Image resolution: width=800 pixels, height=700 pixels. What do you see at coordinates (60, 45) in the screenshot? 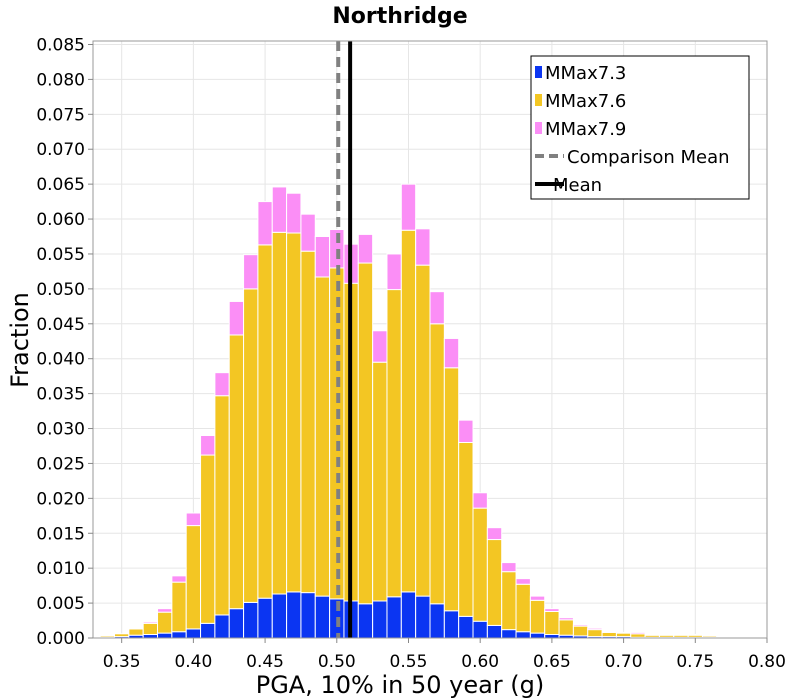
I see `y-tick-label: 0.085` at bounding box center [60, 45].